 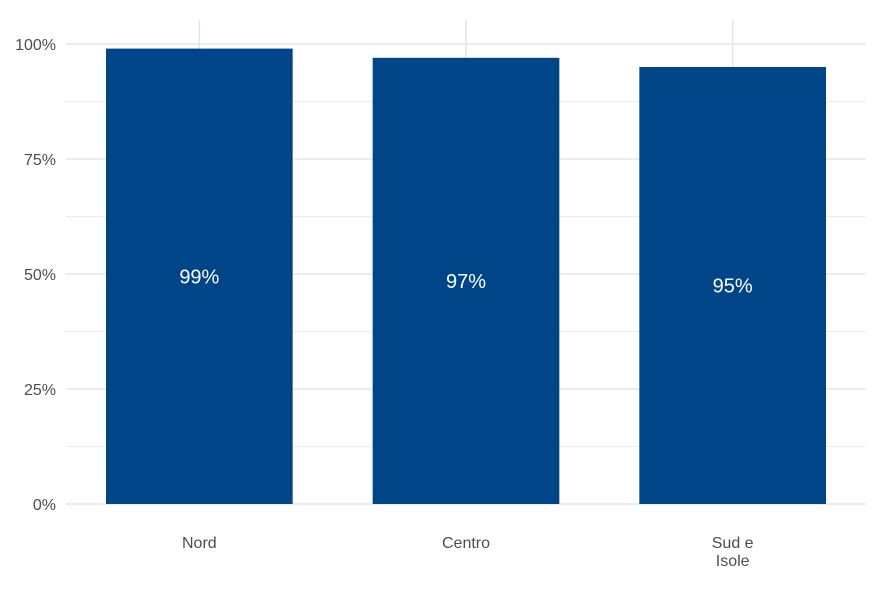 I want to click on data-labels: 99% 97% 95%, so click(x=466, y=281).